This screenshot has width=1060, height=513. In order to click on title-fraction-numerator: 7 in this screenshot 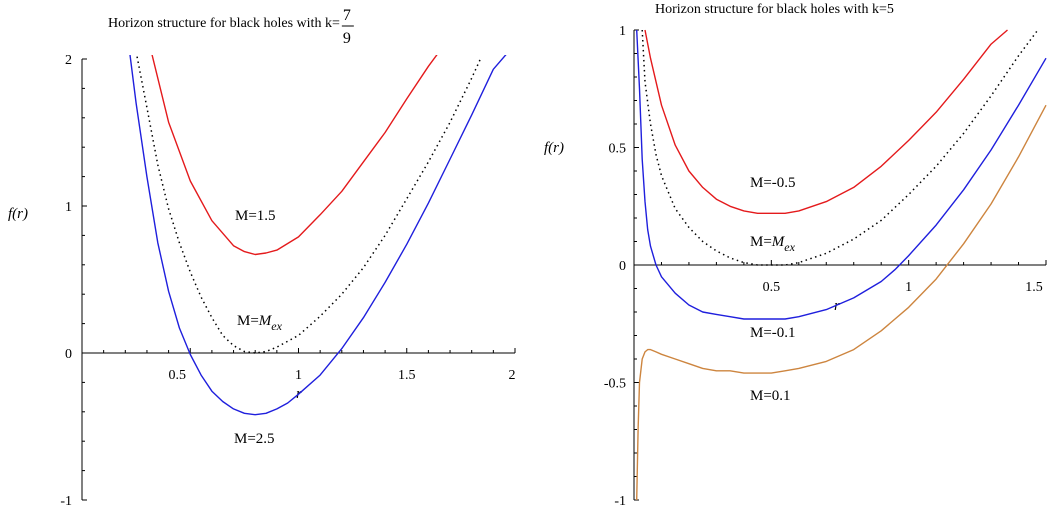, I will do `click(347, 15)`.